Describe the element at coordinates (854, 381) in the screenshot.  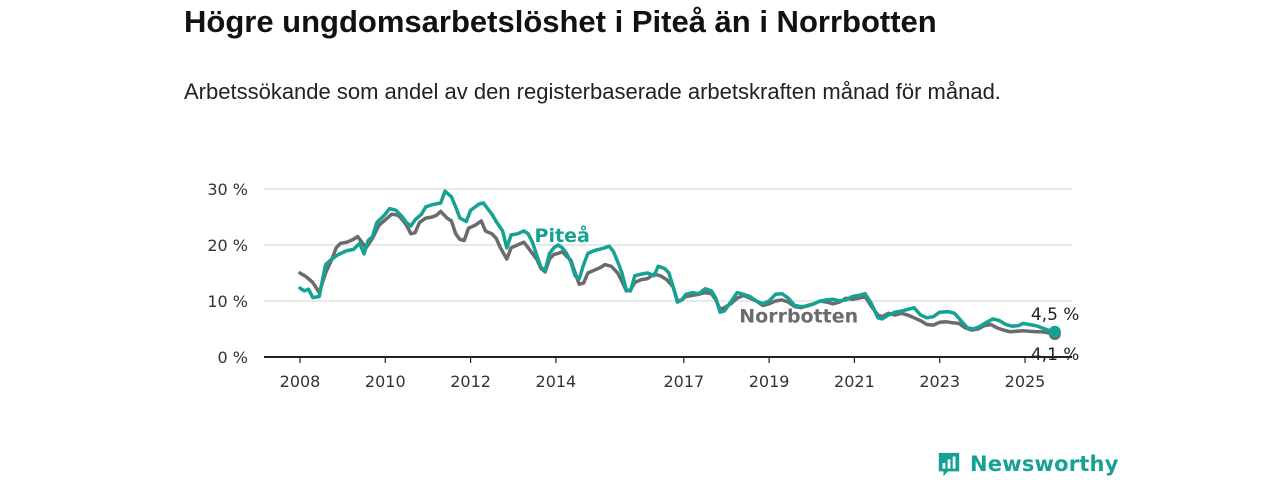
I see `x-tick-label: 2021` at that location.